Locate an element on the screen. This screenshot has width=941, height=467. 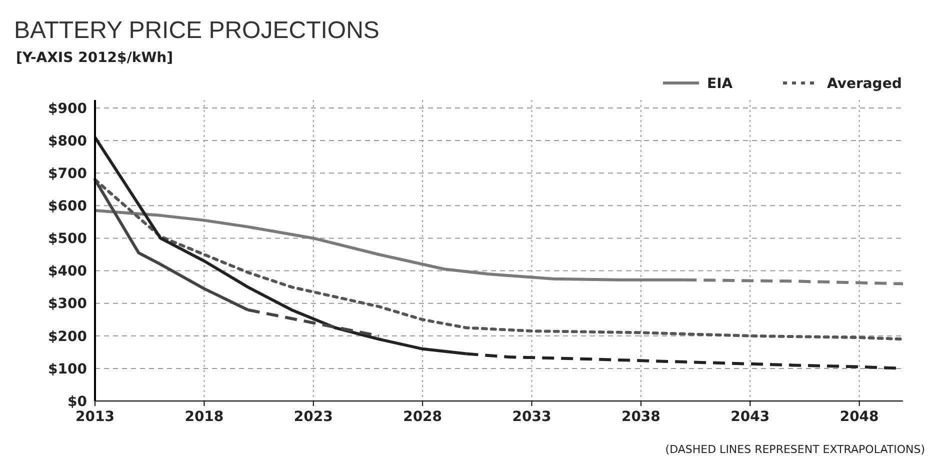
legend-label: EIA is located at coordinates (720, 84).